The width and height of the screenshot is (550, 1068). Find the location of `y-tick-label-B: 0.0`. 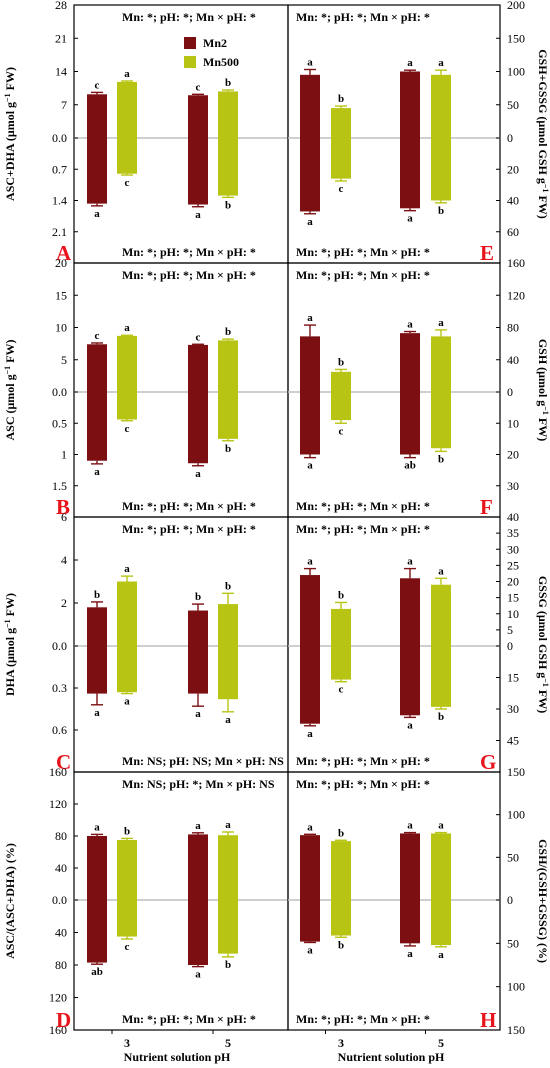

y-tick-label-B: 0.0 is located at coordinates (59, 392).